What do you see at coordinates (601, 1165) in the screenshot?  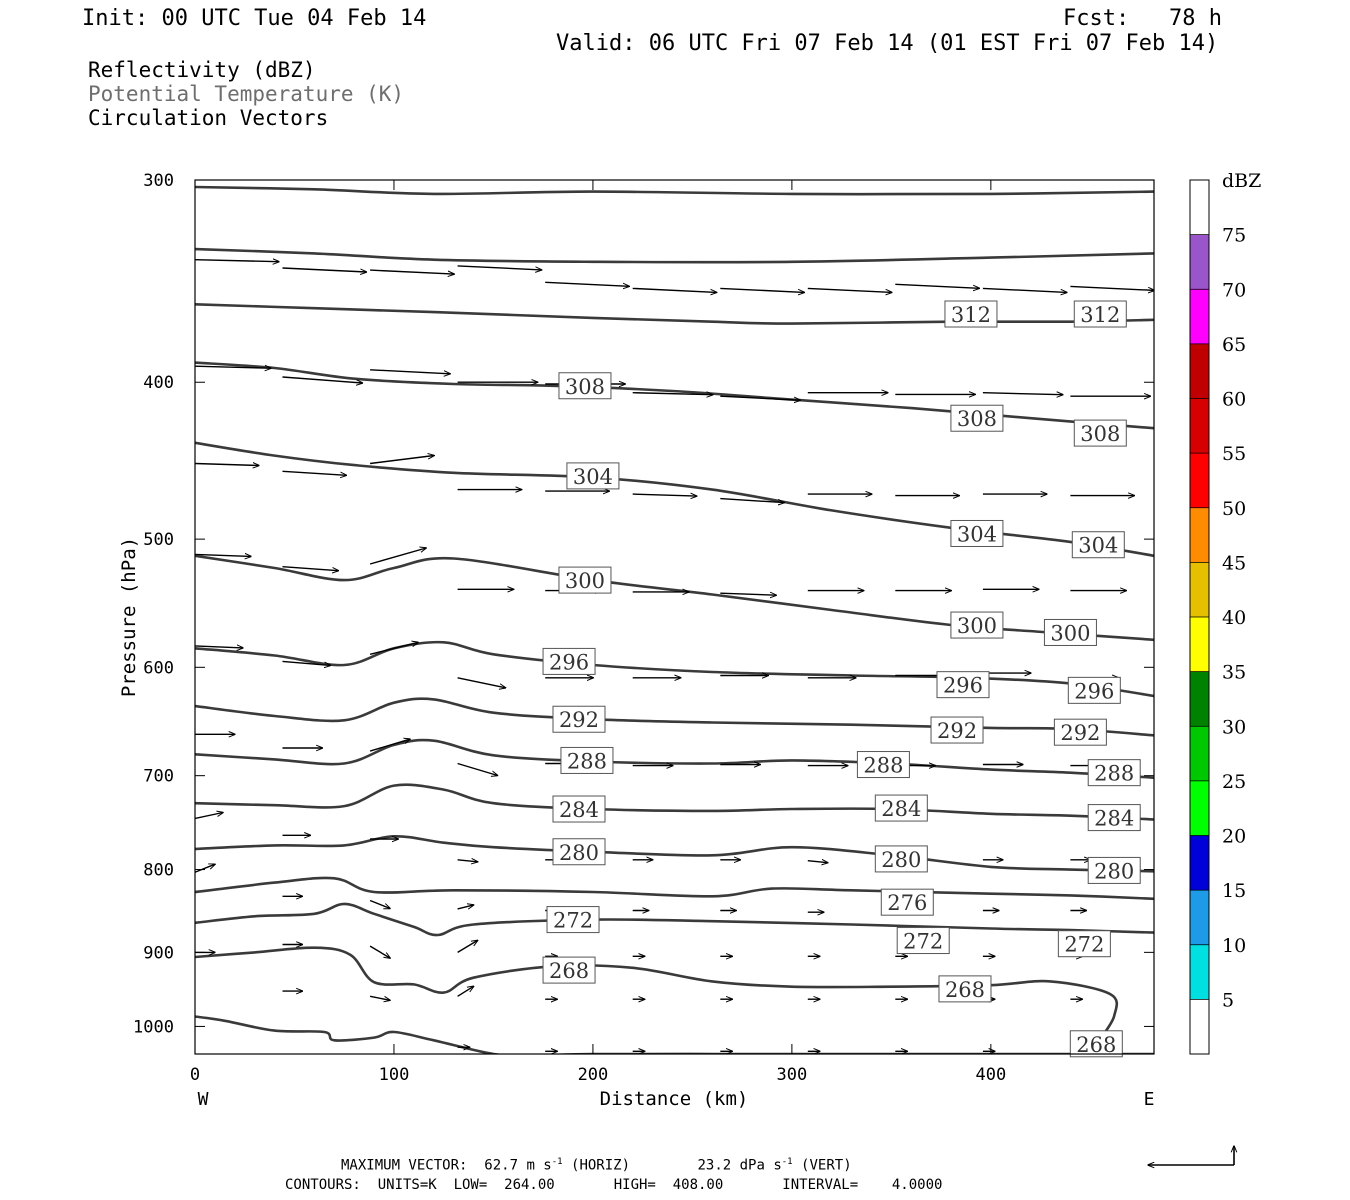 I see `horiz-unit: (HORIZ)` at bounding box center [601, 1165].